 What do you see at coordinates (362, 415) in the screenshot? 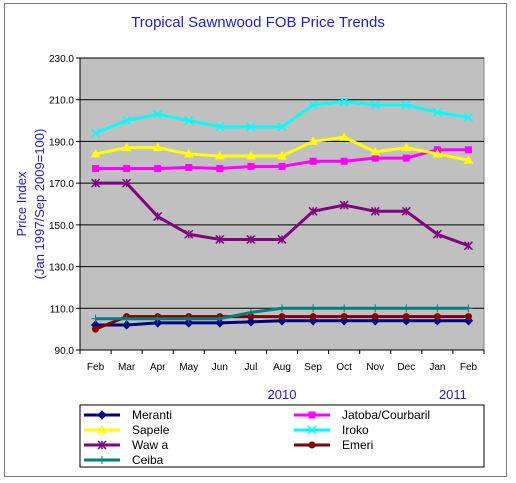
I see `legend-item: Jatoba/Courbaril` at bounding box center [362, 415].